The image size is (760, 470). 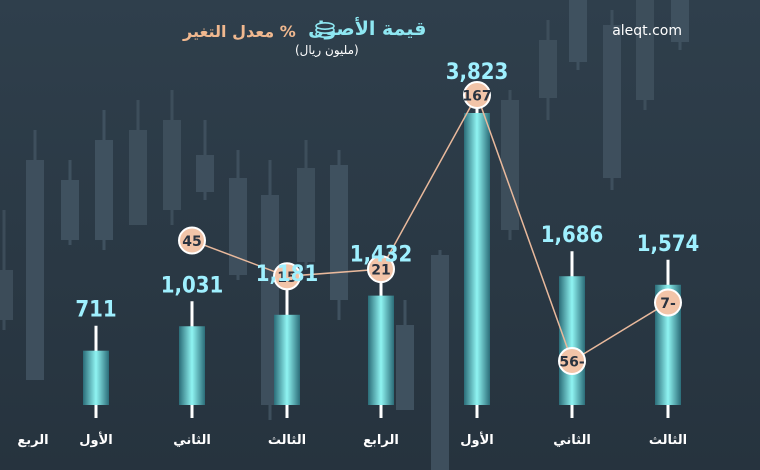 I want to click on asset-value-label: 1,432, so click(x=381, y=255).